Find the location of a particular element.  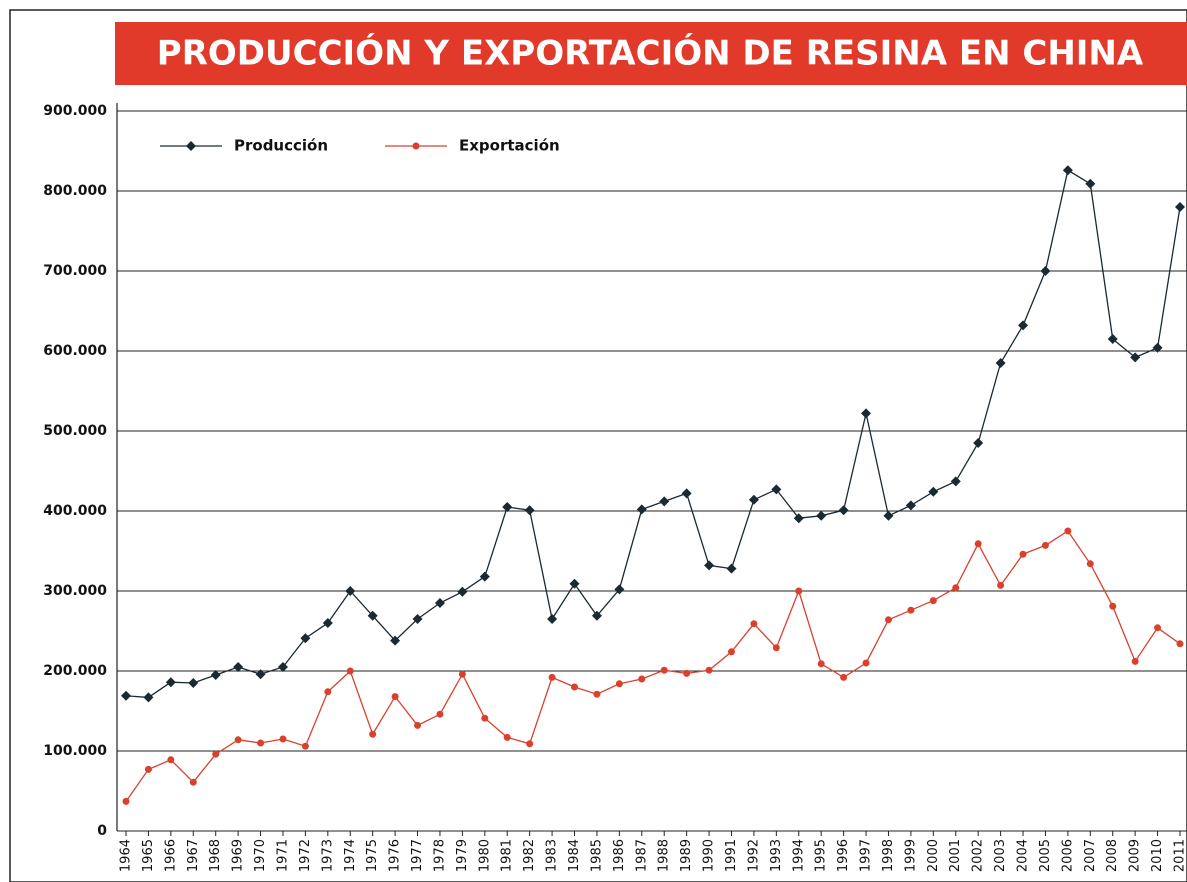

x-tick-label: 1982 is located at coordinates (529, 855).